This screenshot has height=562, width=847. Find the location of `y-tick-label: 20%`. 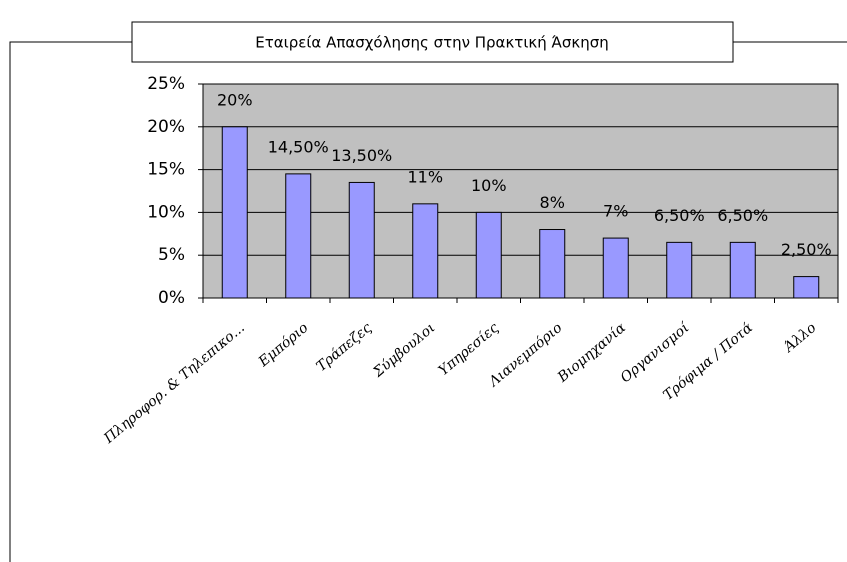

y-tick-label: 20% is located at coordinates (166, 127).